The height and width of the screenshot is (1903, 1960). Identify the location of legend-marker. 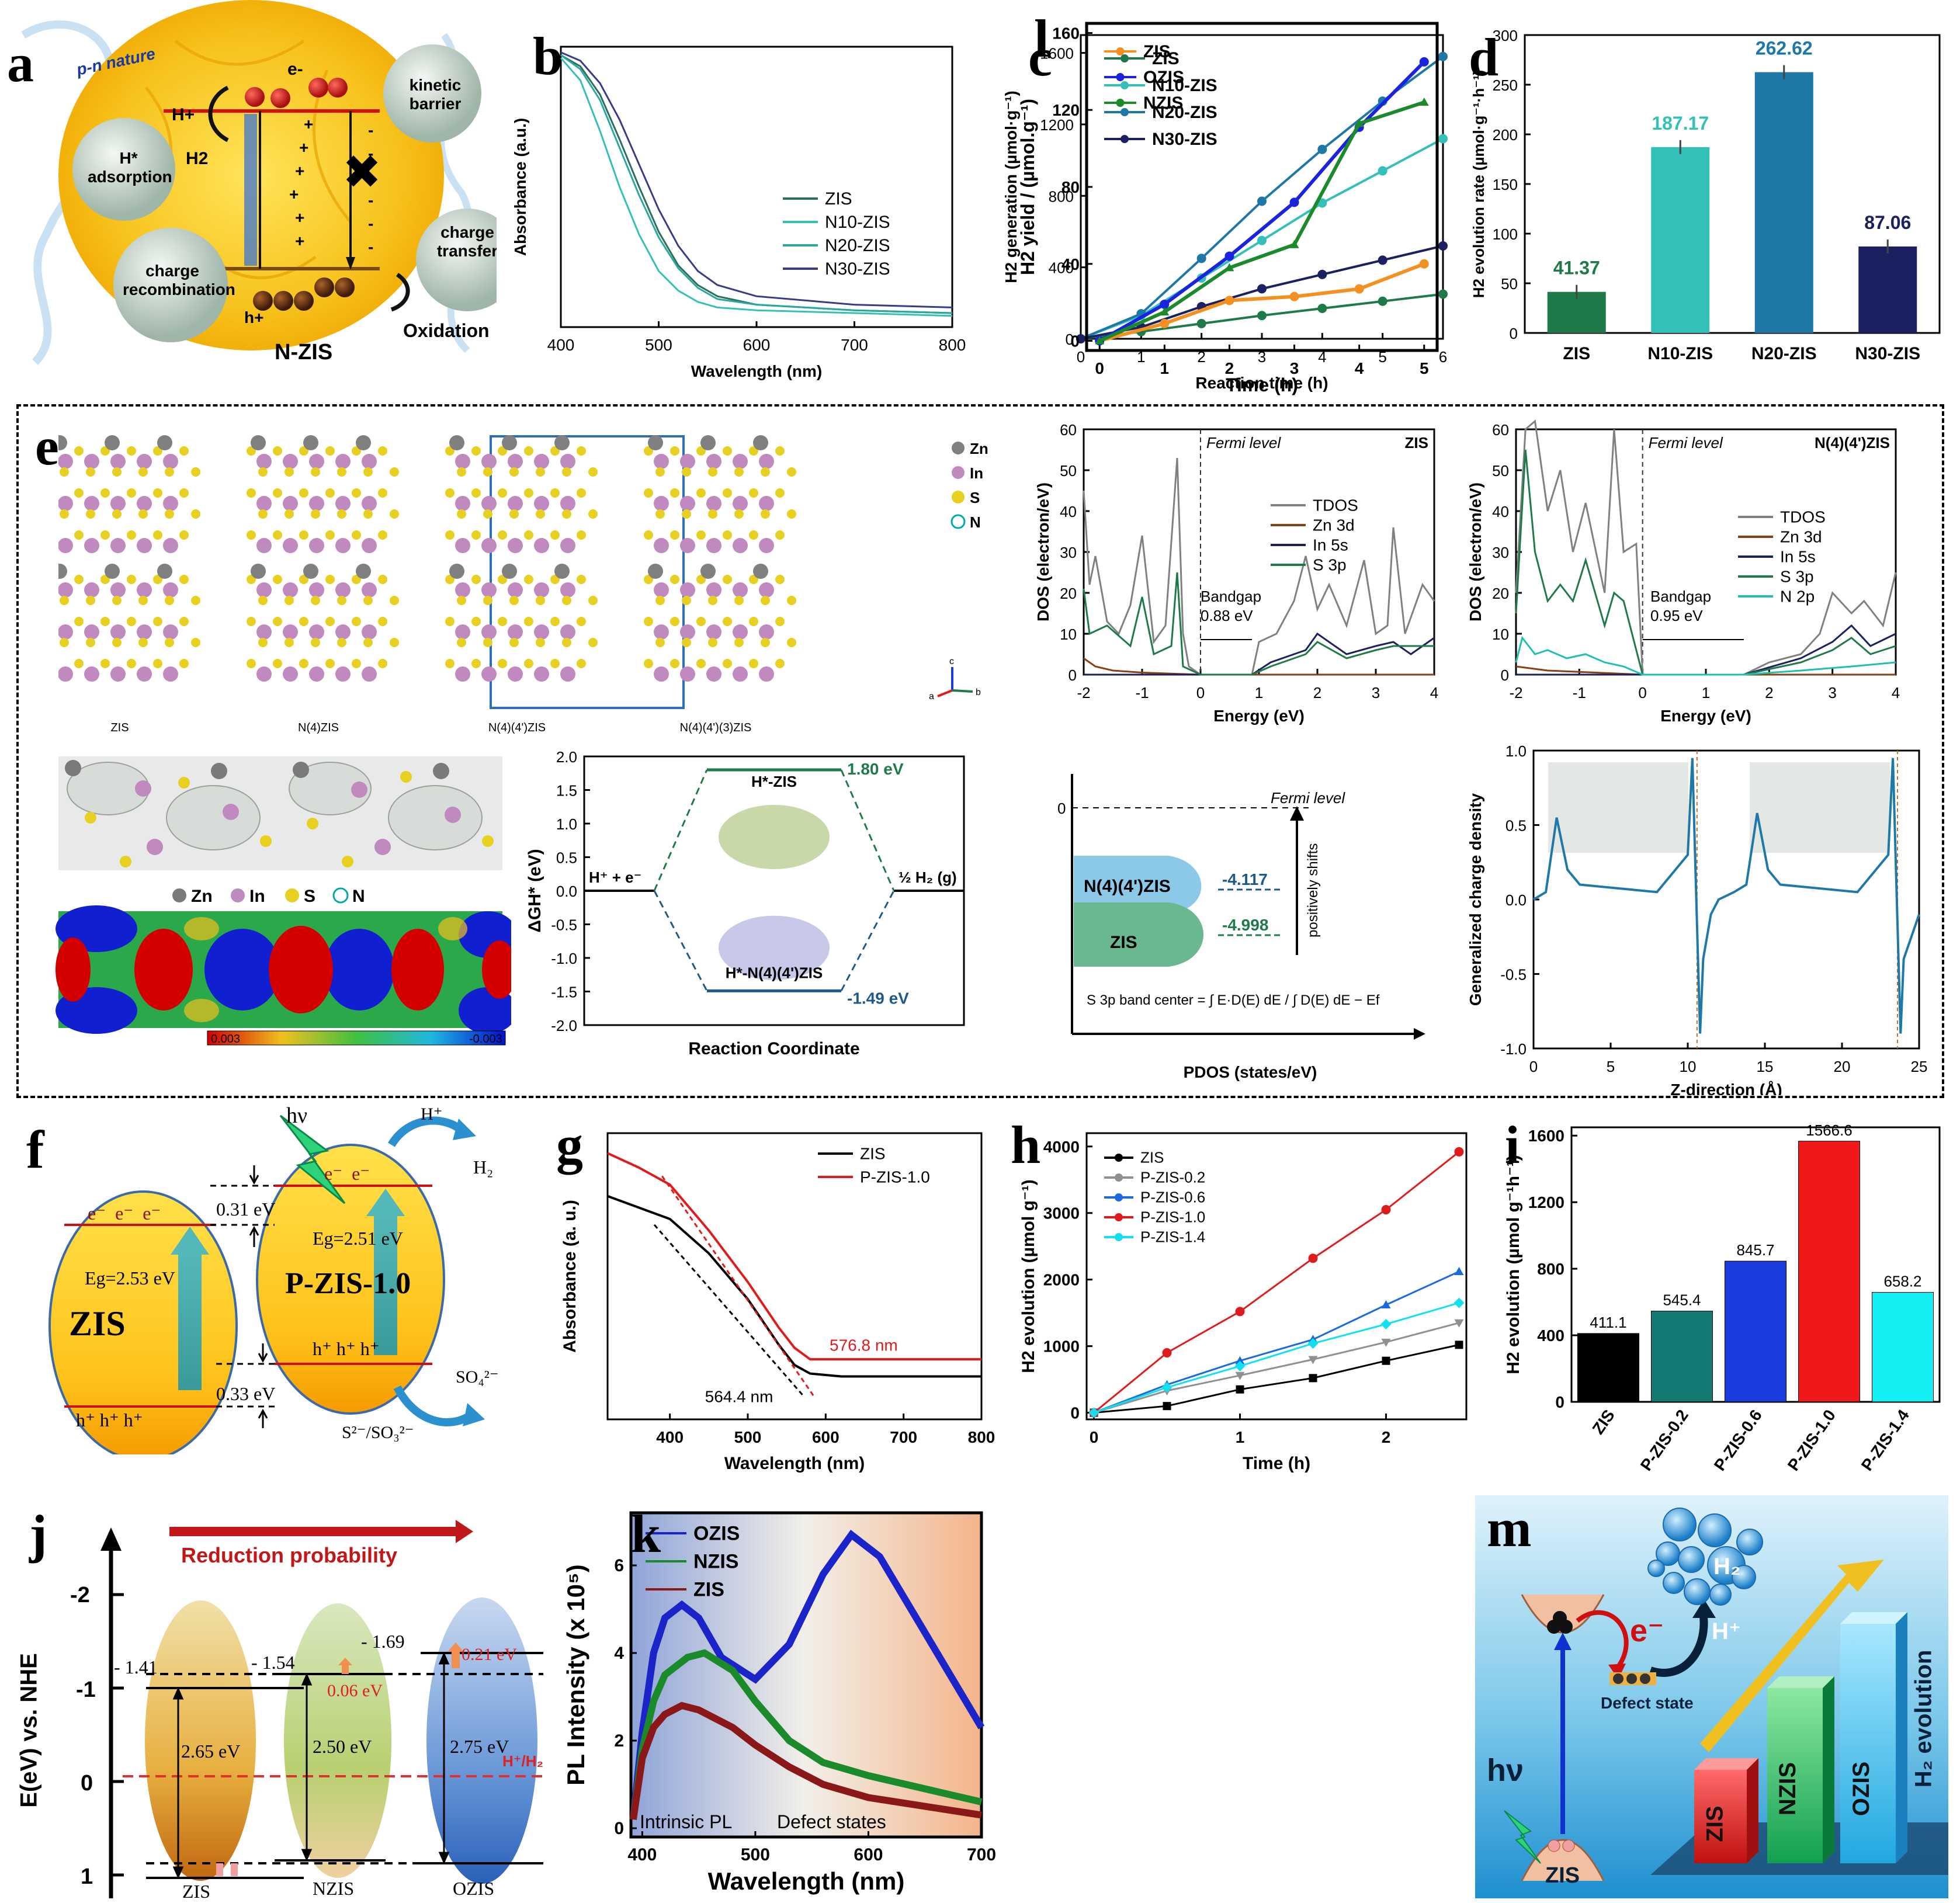
(1120, 103).